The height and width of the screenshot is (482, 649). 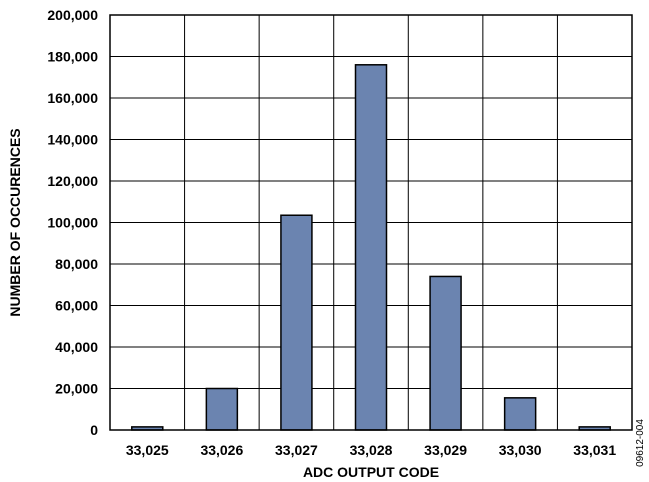 I want to click on y-tick-label: 80,000, so click(x=76, y=264).